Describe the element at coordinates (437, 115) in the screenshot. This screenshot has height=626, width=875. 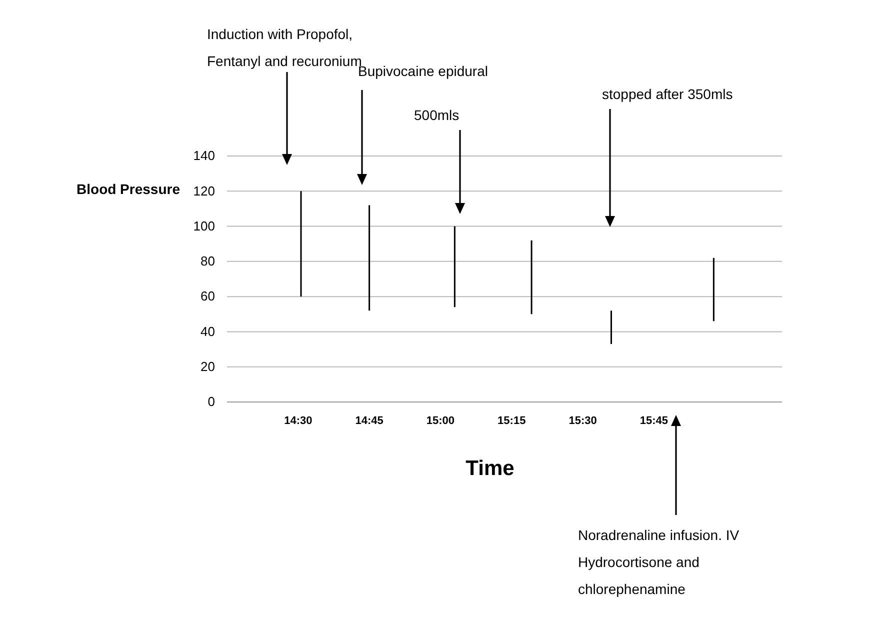
I see `text: 500mls` at that location.